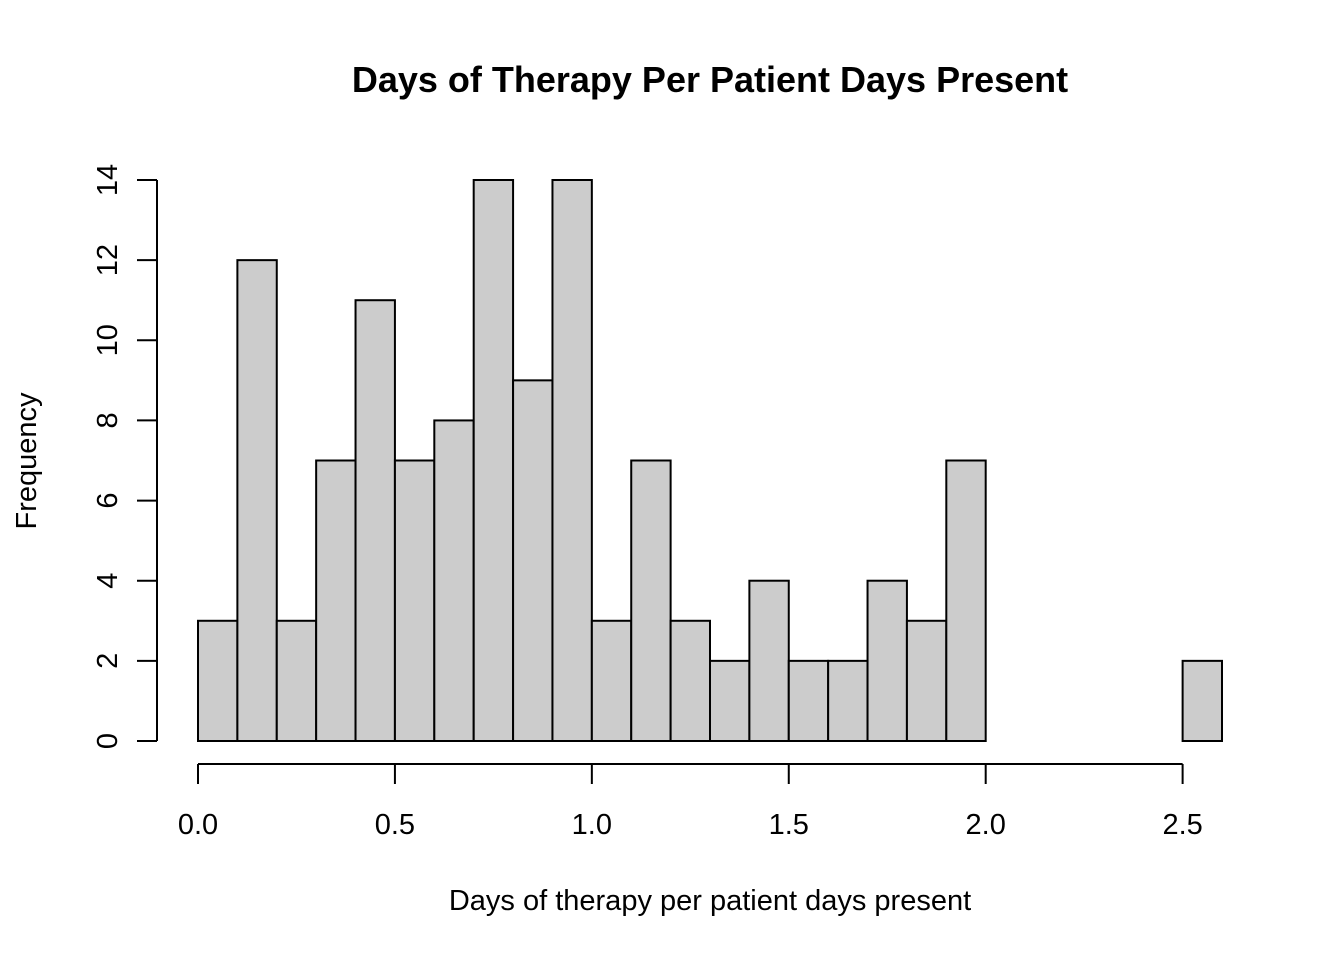 This screenshot has height=960, width=1344. I want to click on y-axis-label: Frequency, so click(27, 461).